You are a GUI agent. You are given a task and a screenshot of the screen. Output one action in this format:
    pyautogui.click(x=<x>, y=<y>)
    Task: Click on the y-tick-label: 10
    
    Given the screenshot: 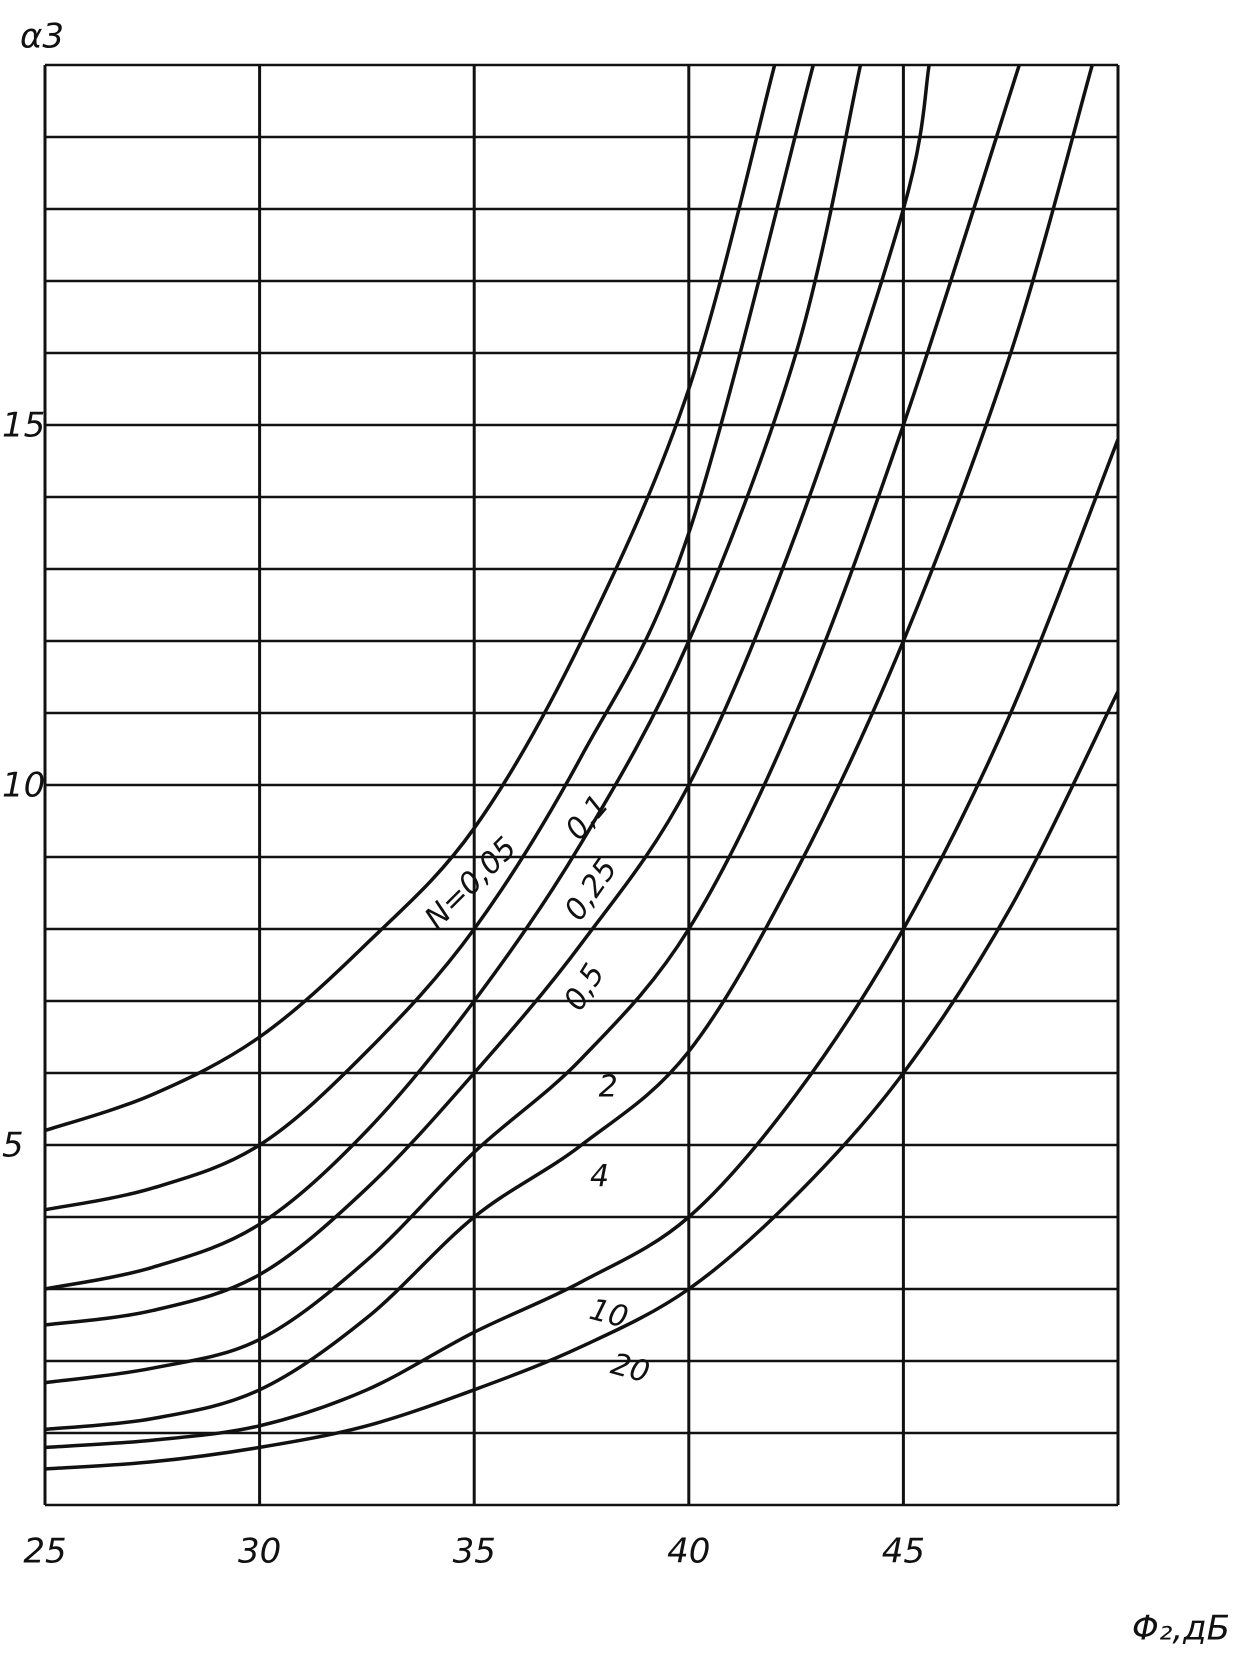 What is the action you would take?
    pyautogui.click(x=23, y=786)
    